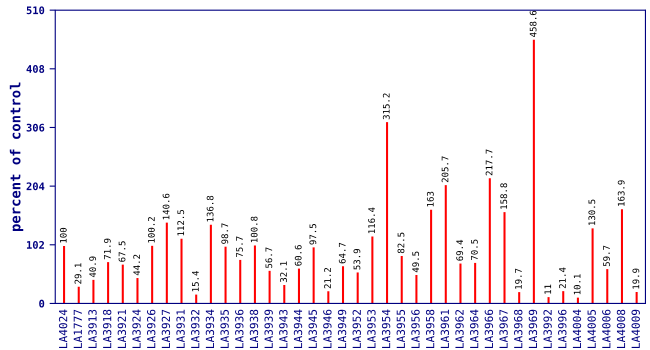  Describe the element at coordinates (606, 329) in the screenshot. I see `x-tick-label: LA4006` at that location.